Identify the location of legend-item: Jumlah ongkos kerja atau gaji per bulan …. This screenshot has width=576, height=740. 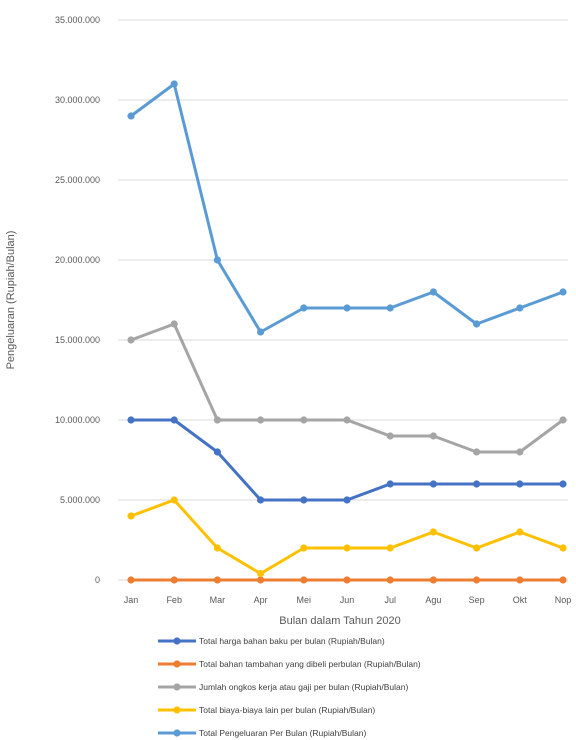
(283, 687).